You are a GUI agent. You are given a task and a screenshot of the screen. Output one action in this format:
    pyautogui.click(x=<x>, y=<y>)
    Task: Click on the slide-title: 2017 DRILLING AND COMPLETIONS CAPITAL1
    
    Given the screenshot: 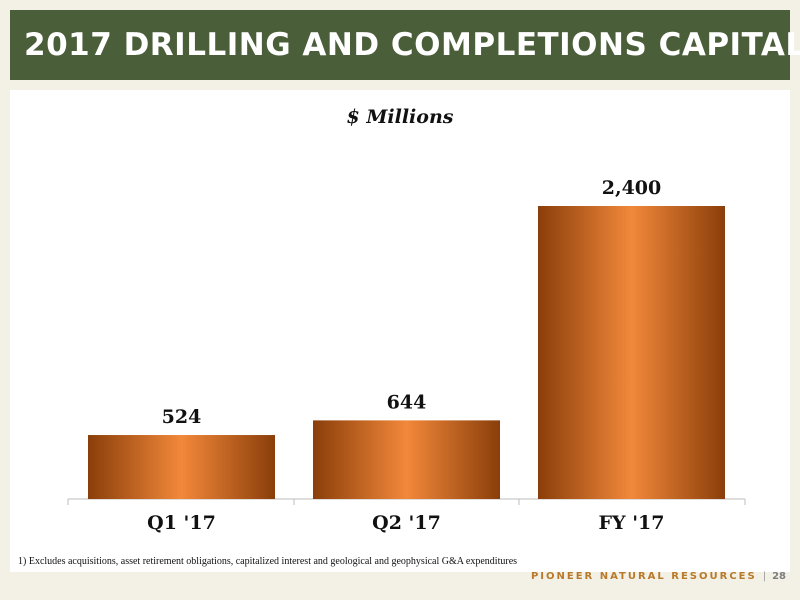 What is the action you would take?
    pyautogui.click(x=412, y=45)
    